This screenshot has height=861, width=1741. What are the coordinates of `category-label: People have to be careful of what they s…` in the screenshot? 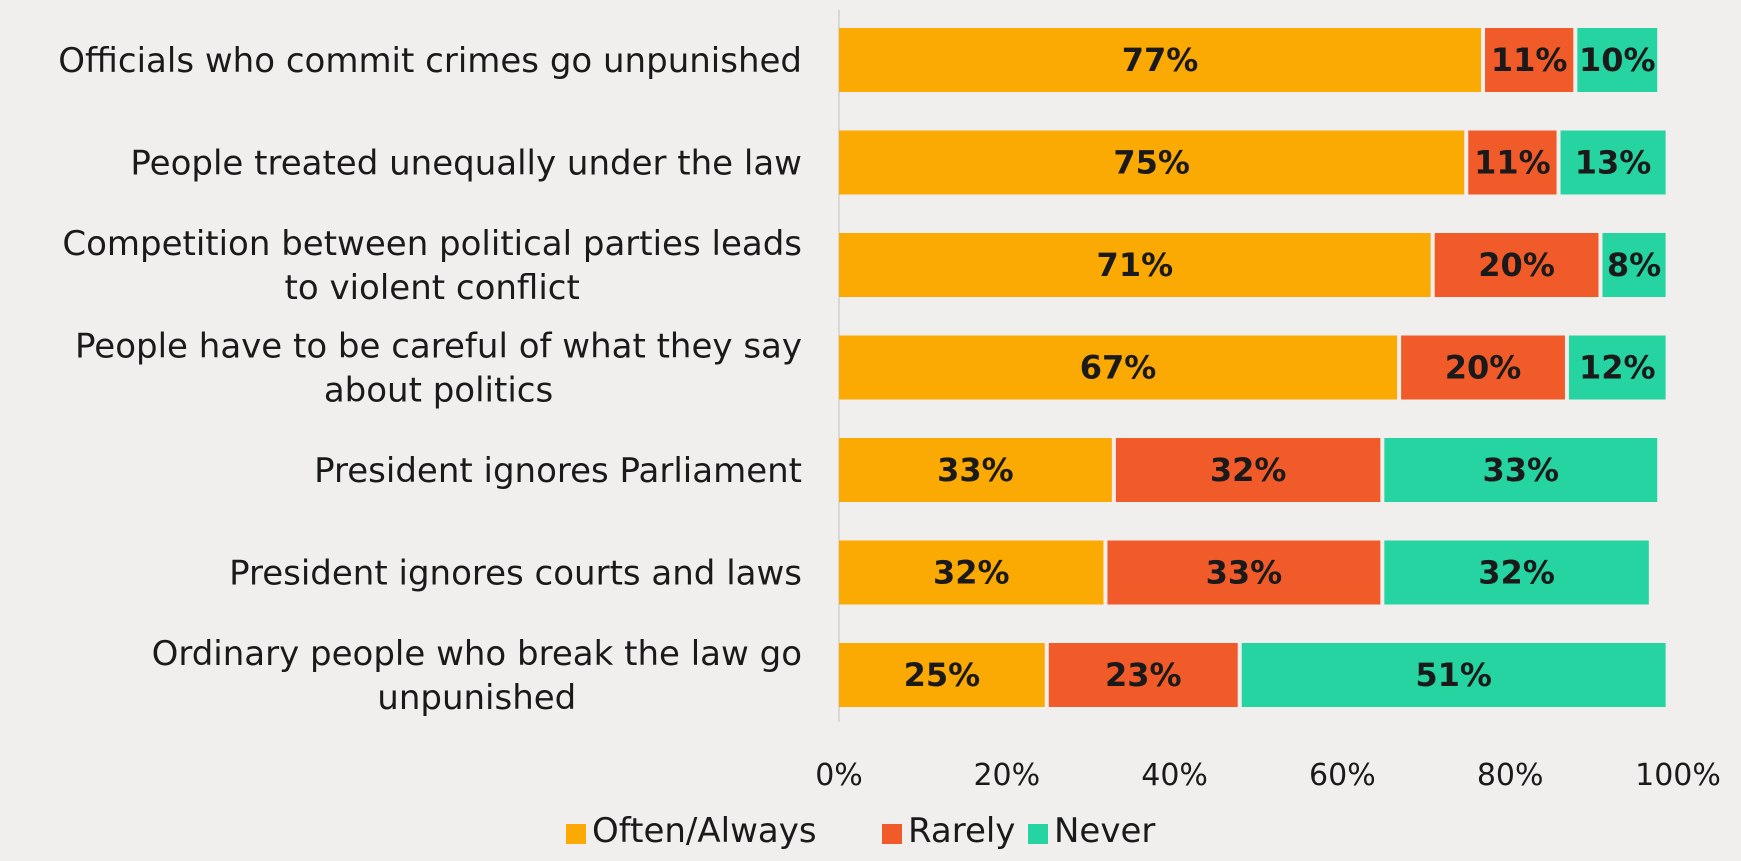 It's located at (438, 369).